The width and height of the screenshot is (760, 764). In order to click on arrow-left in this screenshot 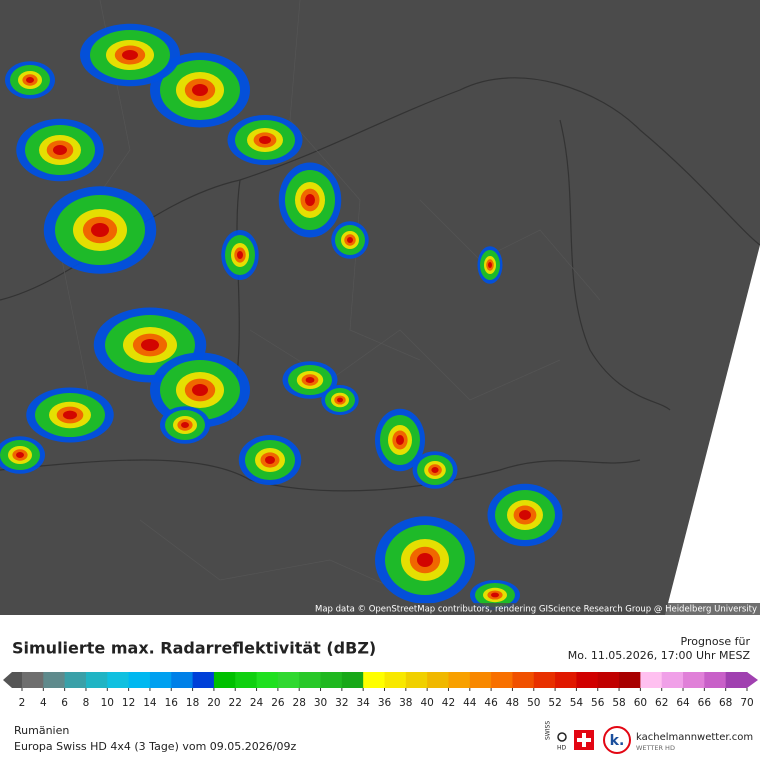, I will do `click(12, 680)`.